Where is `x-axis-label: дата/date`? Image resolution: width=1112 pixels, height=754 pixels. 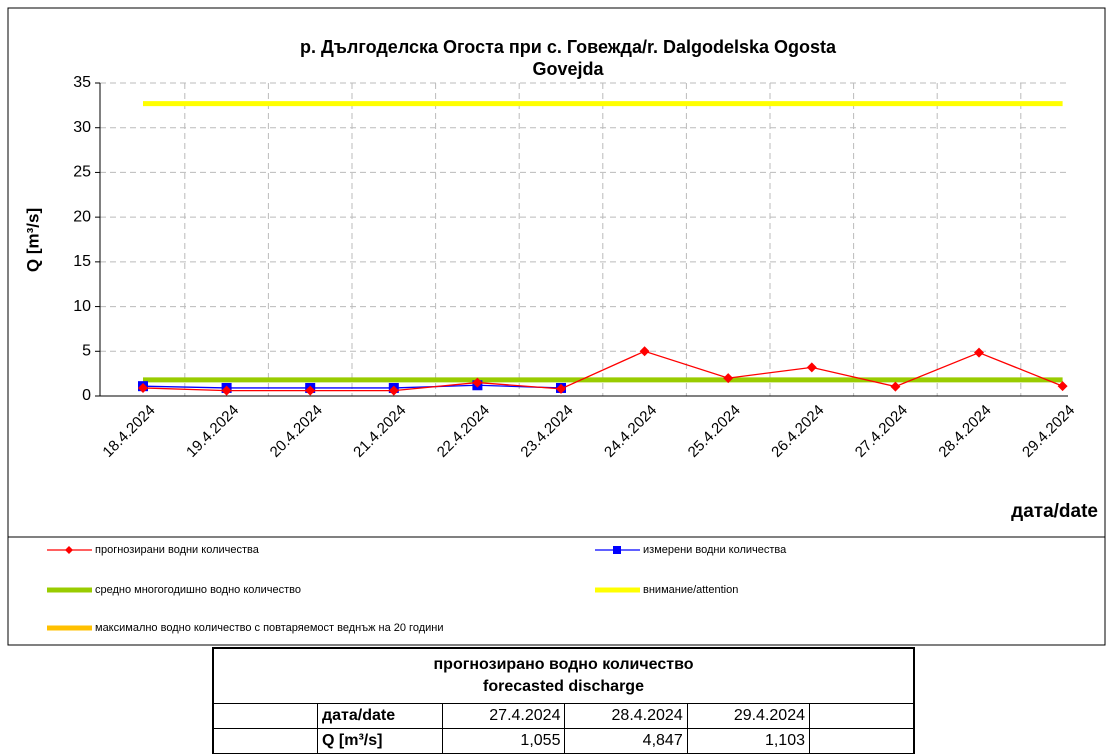
x-axis-label: дата/date is located at coordinates (1054, 511).